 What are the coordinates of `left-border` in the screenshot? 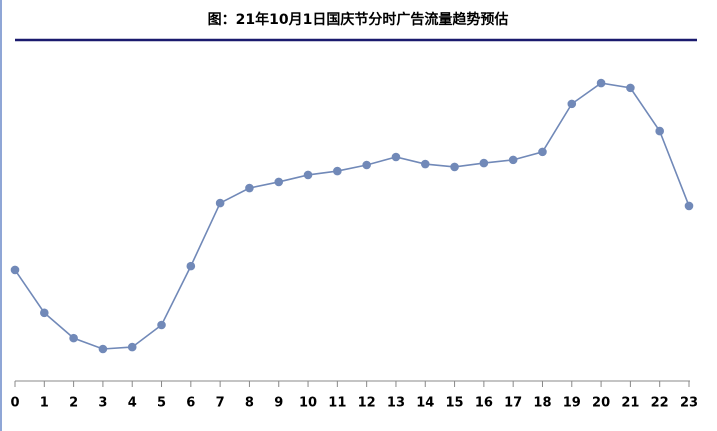 It's located at (1, 215).